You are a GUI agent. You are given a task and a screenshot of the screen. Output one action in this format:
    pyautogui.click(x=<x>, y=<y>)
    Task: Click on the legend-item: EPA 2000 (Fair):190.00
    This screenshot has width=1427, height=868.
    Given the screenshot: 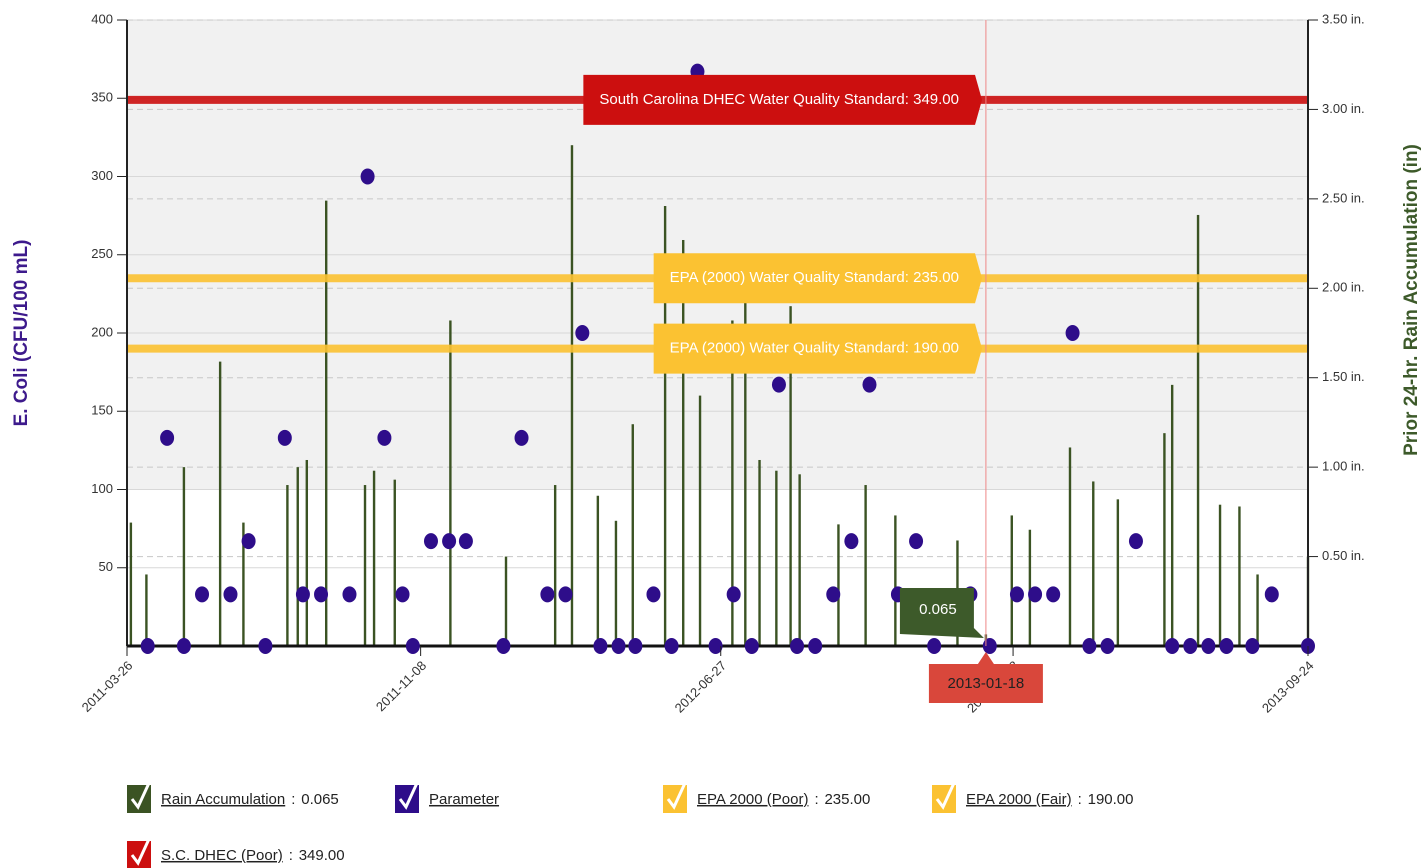 What is the action you would take?
    pyautogui.click(x=1033, y=797)
    